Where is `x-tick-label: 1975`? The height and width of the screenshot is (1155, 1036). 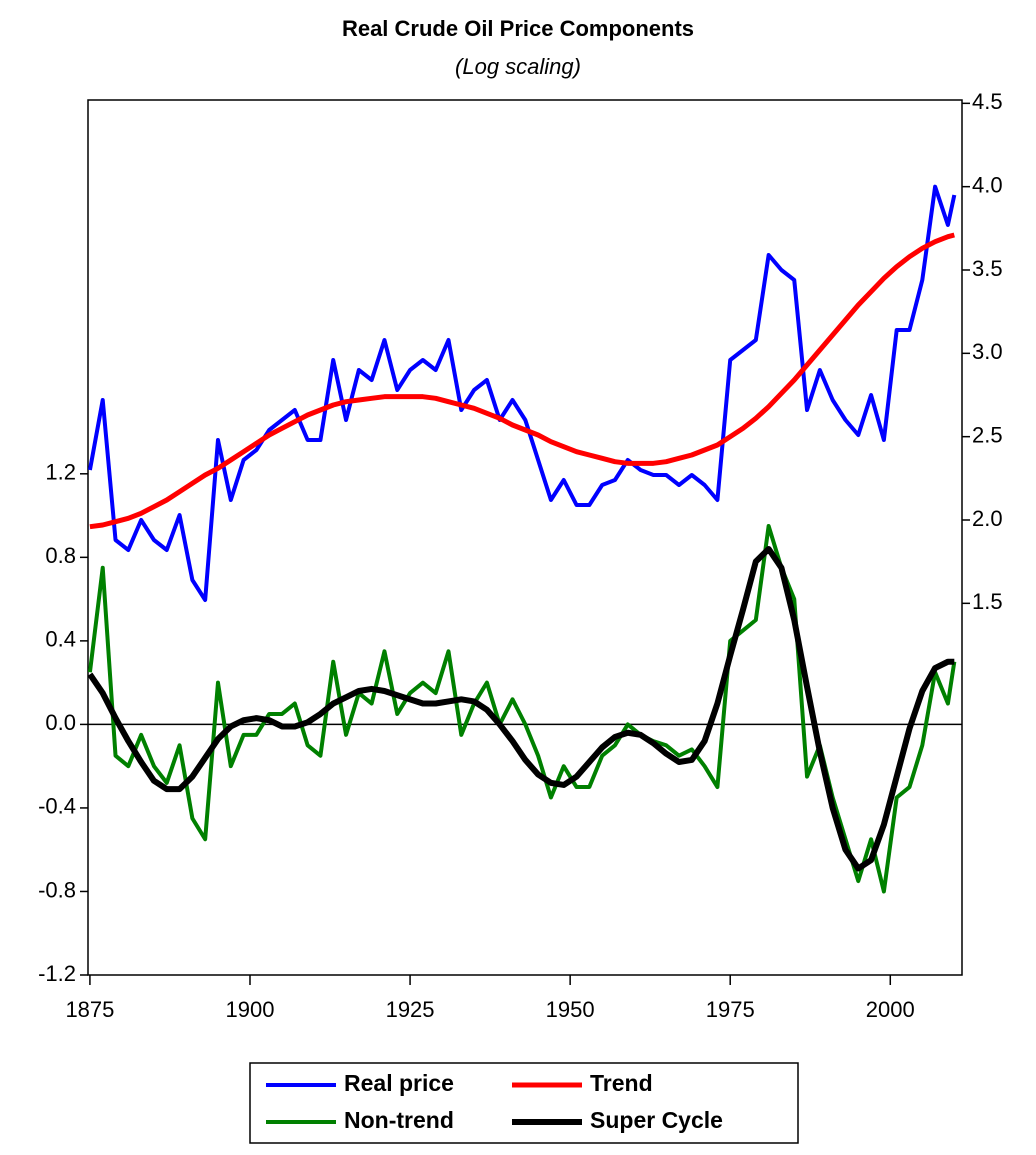
x-tick-label: 1975 is located at coordinates (730, 1009).